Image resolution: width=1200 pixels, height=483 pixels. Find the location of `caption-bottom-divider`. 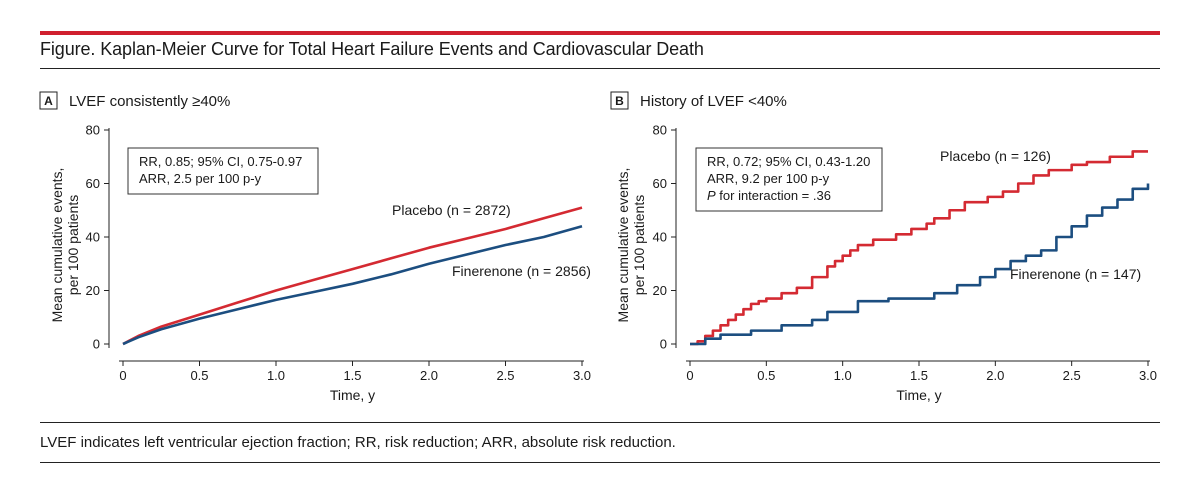

caption-bottom-divider is located at coordinates (600, 462).